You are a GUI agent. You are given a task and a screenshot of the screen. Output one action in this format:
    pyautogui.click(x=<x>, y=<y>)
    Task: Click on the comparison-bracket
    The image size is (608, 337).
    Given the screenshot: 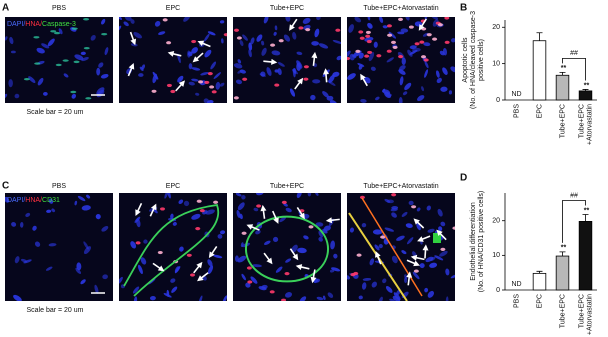 What is the action you would take?
    pyautogui.click(x=574, y=221)
    